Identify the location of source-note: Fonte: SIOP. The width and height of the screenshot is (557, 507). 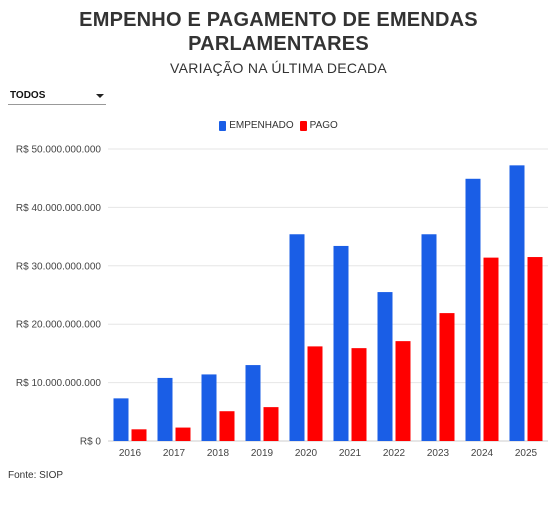
(36, 475).